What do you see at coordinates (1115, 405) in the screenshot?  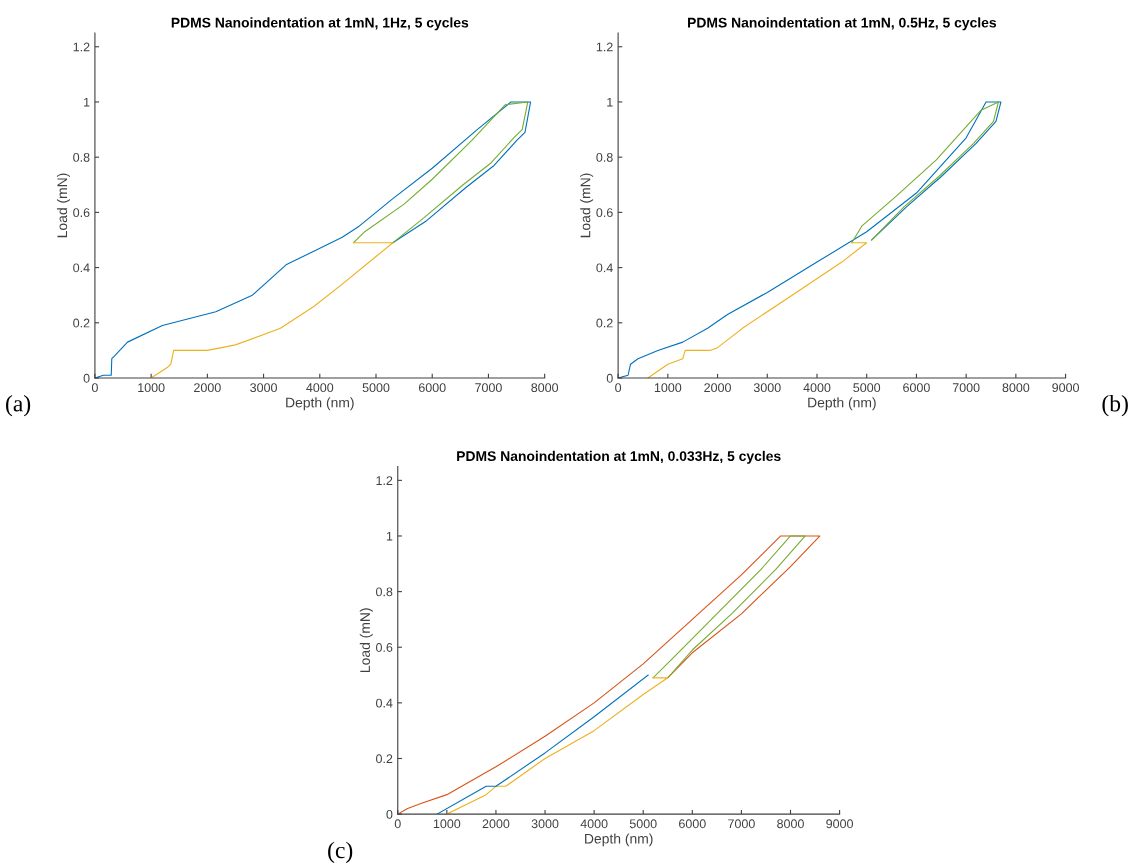 I see `text: (b)` at bounding box center [1115, 405].